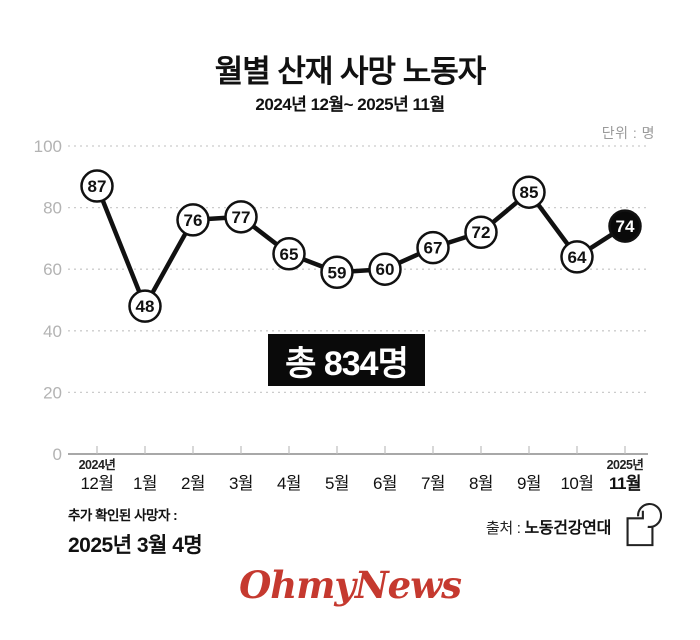 The image size is (700, 640). I want to click on svg-text: 74, so click(625, 226).